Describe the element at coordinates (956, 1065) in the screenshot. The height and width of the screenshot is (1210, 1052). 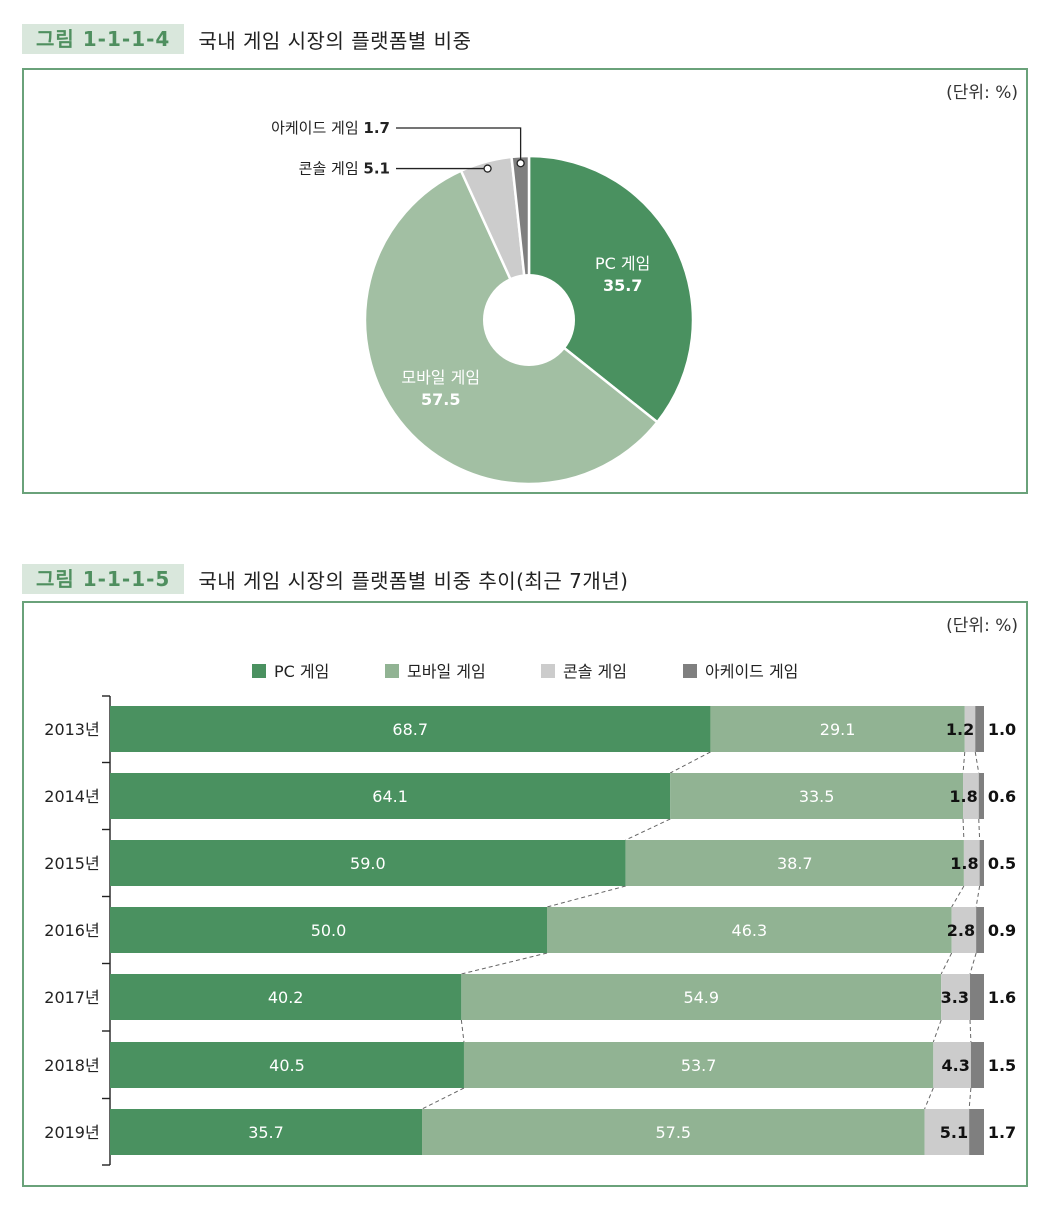
I see `bar-label-2-5: 4.3` at that location.